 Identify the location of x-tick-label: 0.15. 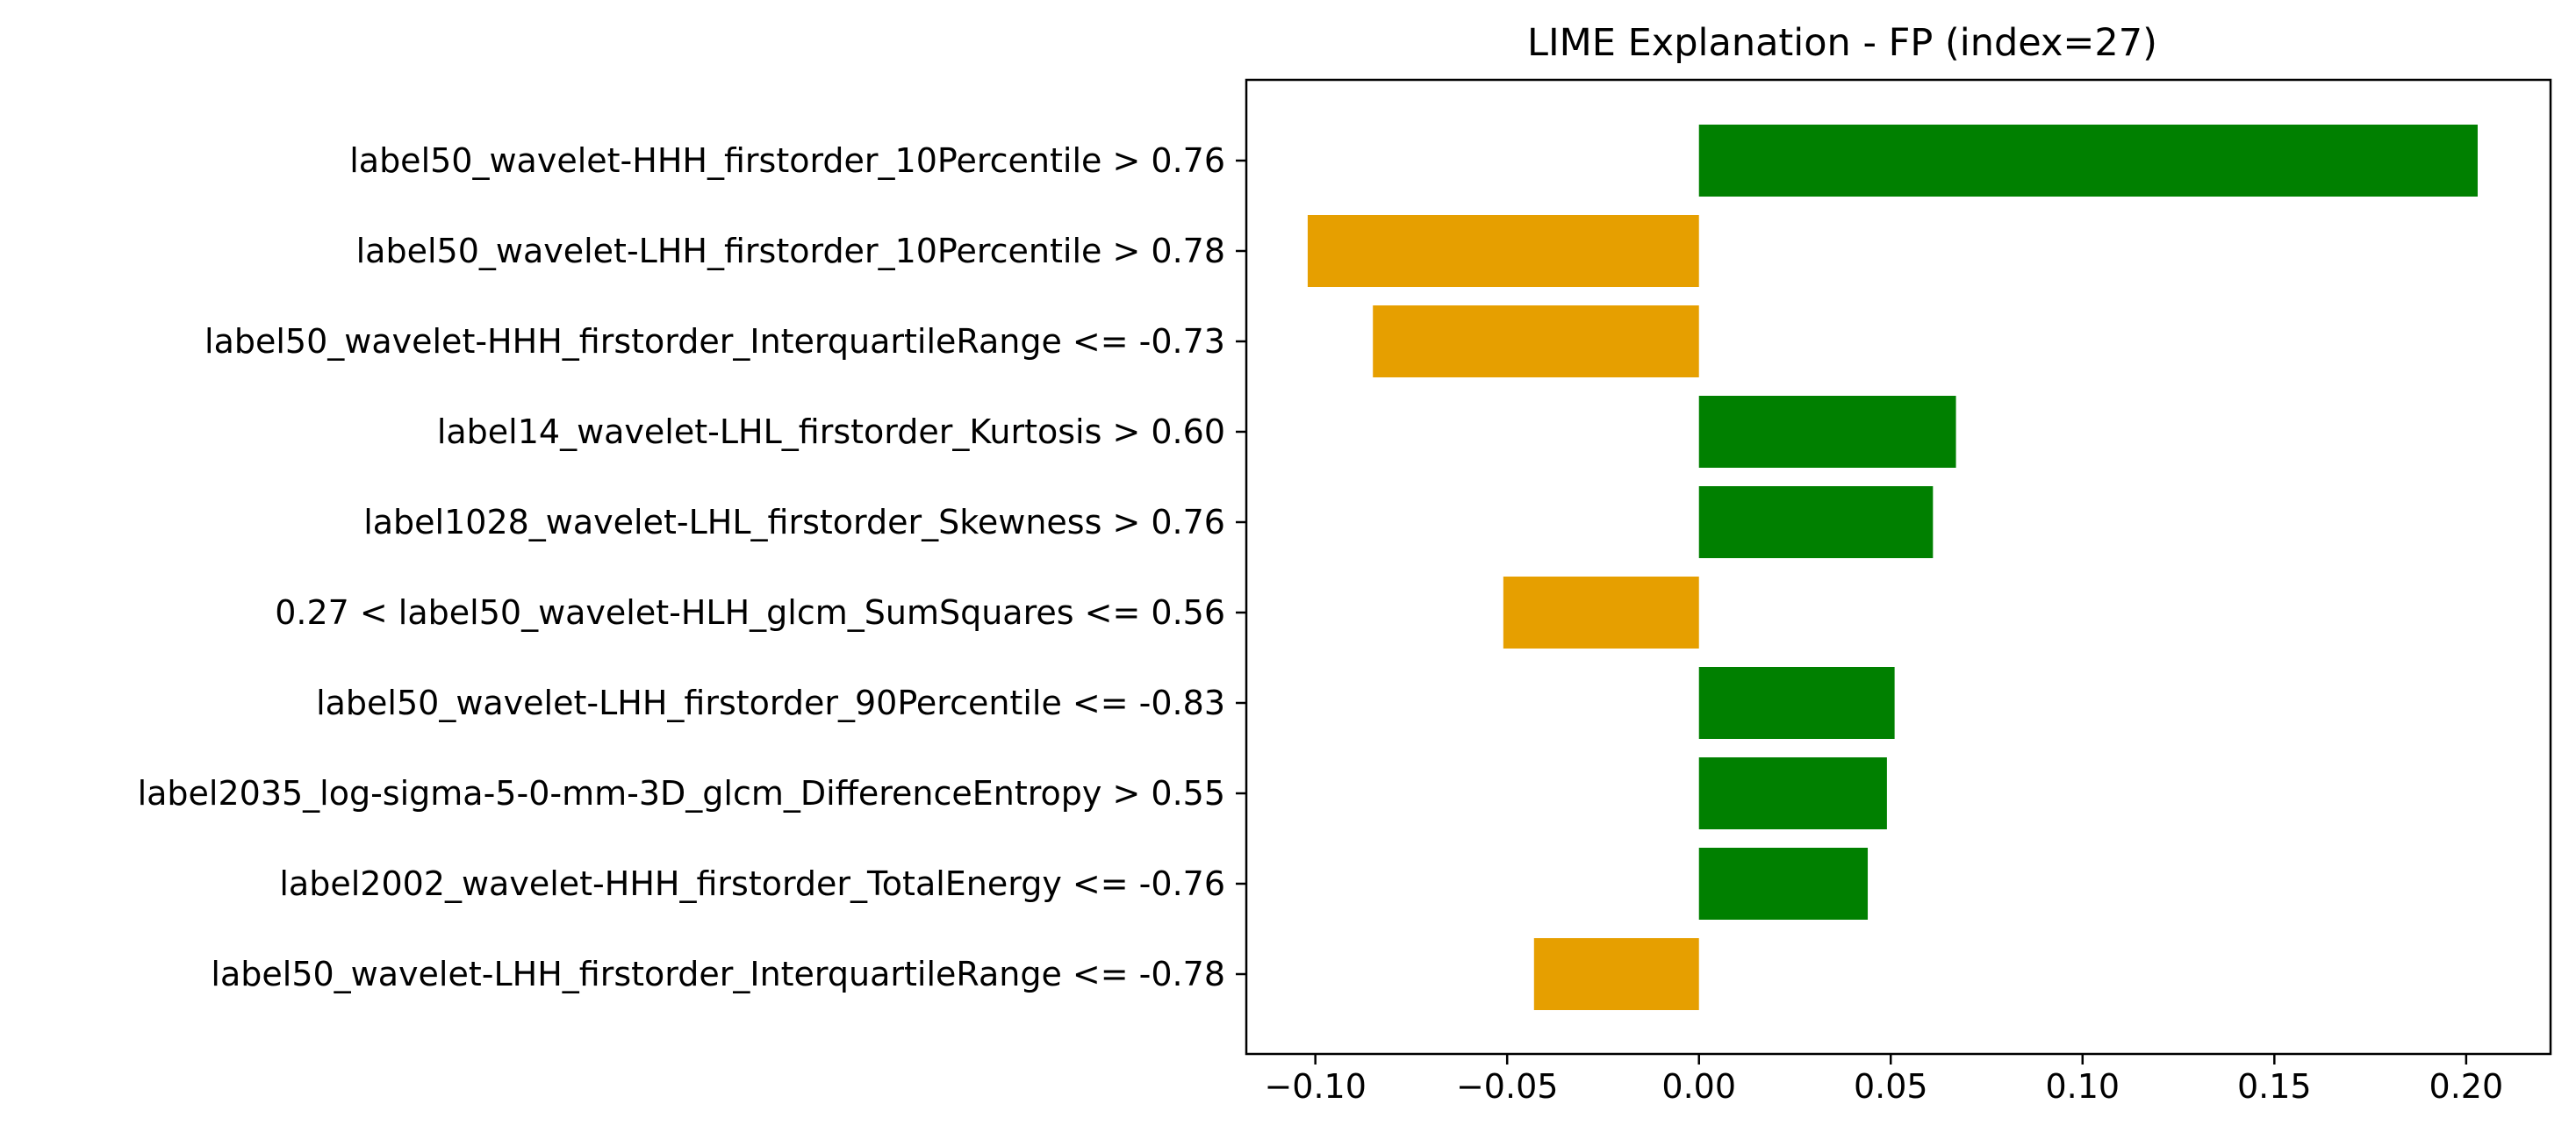
(2274, 1086).